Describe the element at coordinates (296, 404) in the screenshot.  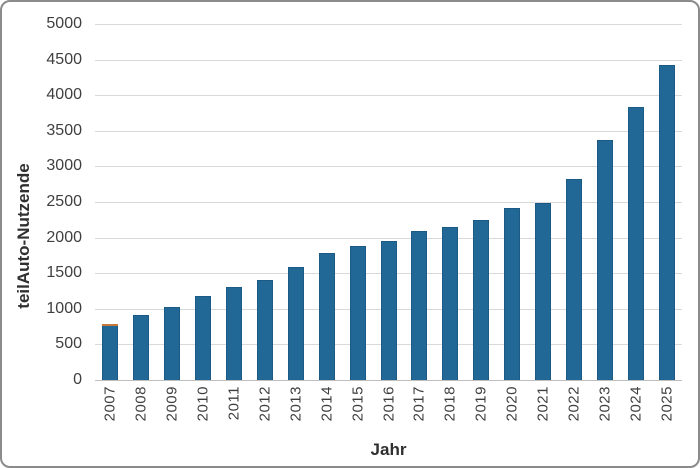
I see `x-tick-label-2013: 2013` at that location.